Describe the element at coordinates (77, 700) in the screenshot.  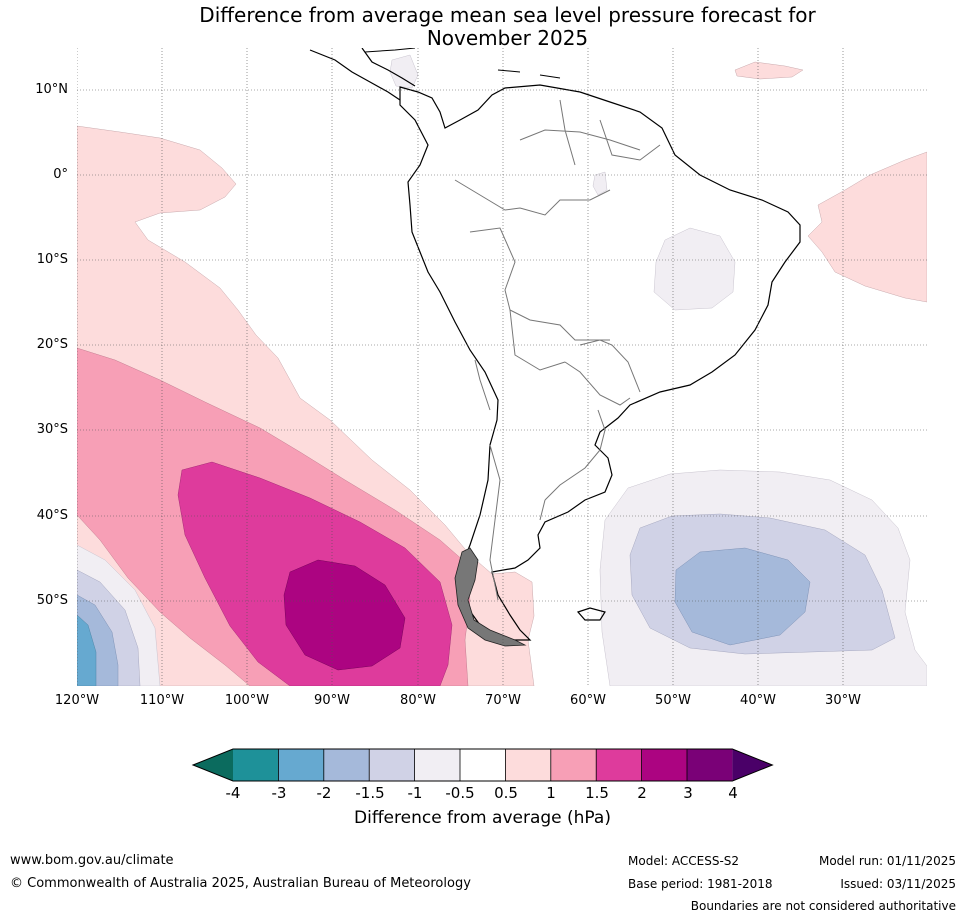
I see `lon-label-120w: 120°W` at that location.